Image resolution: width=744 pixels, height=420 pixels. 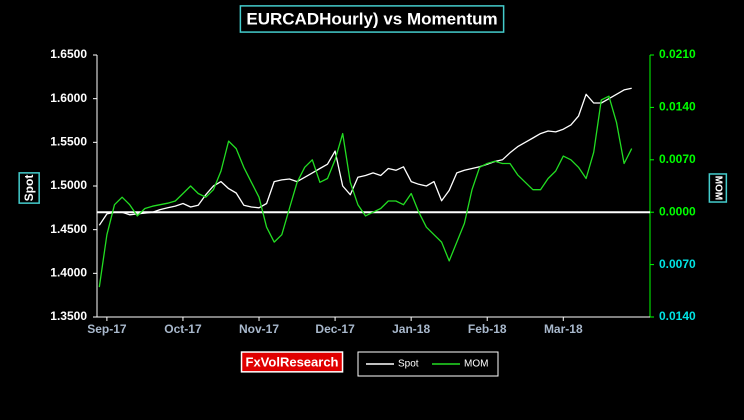 I want to click on title-box, so click(x=372, y=19).